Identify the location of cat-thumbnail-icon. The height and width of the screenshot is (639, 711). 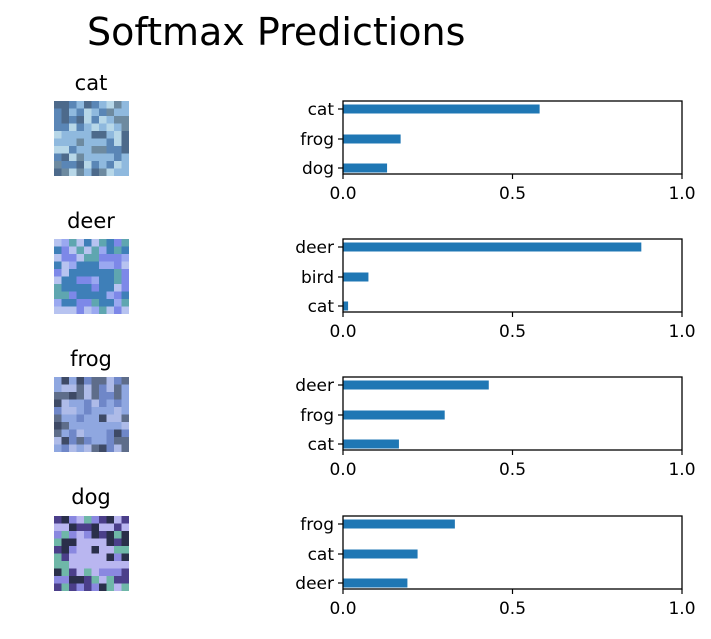
(91, 138).